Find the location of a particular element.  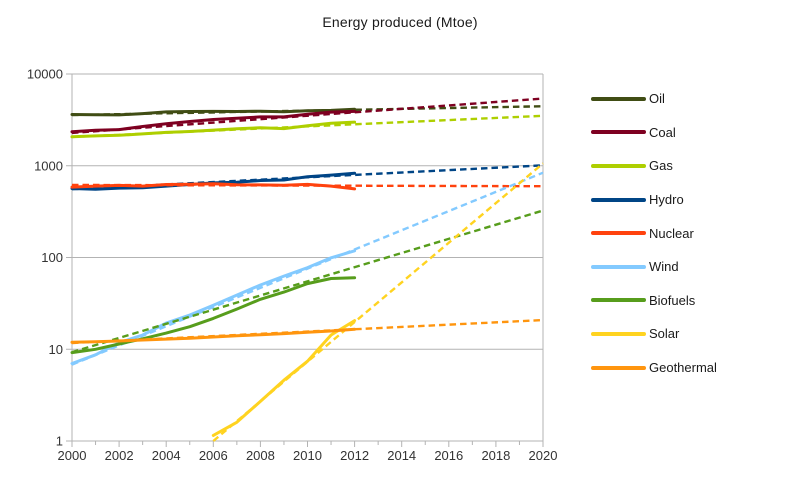

legend-item-nuclear: Nuclear is located at coordinates (671, 233).